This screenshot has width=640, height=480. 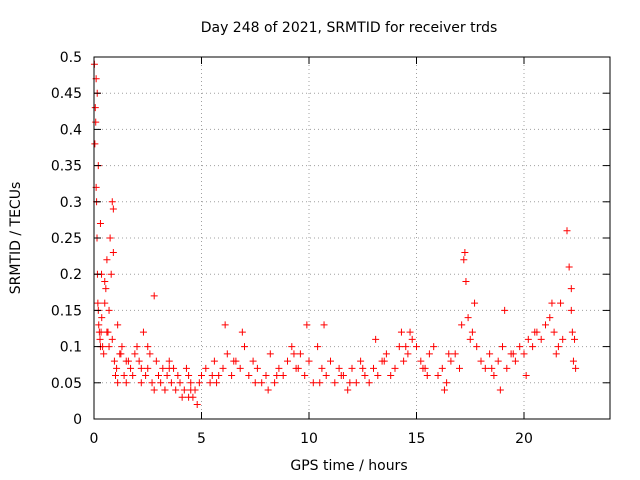 I want to click on x-tick-label: 10, so click(x=309, y=439).